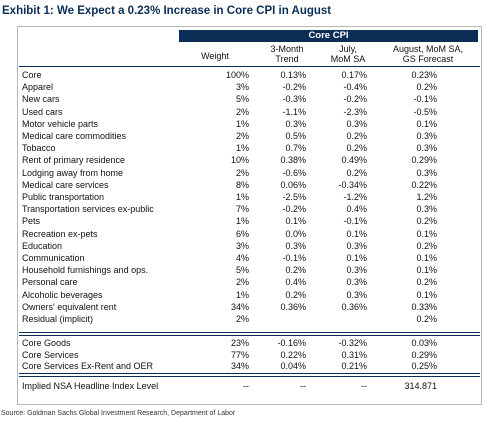 The height and width of the screenshot is (426, 500). What do you see at coordinates (249, 66) in the screenshot?
I see `header-divider` at bounding box center [249, 66].